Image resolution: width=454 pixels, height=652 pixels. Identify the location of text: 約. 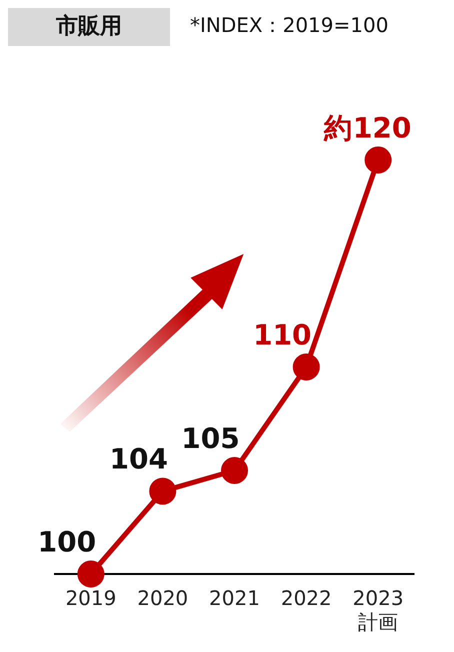
(337, 127).